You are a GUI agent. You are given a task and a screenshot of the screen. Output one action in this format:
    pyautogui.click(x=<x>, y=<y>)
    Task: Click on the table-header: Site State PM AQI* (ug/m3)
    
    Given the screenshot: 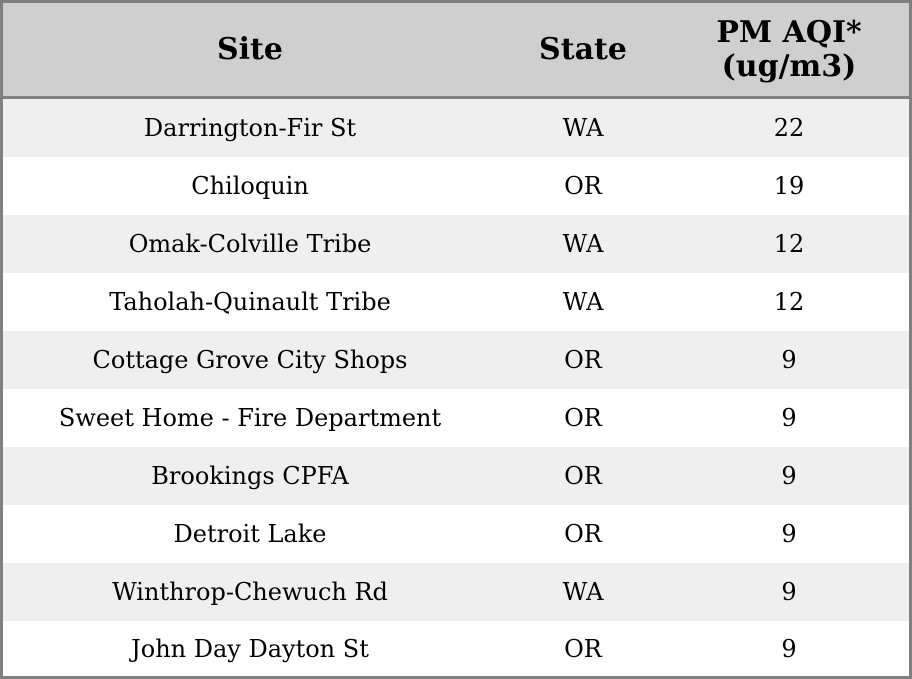 What is the action you would take?
    pyautogui.click(x=456, y=51)
    